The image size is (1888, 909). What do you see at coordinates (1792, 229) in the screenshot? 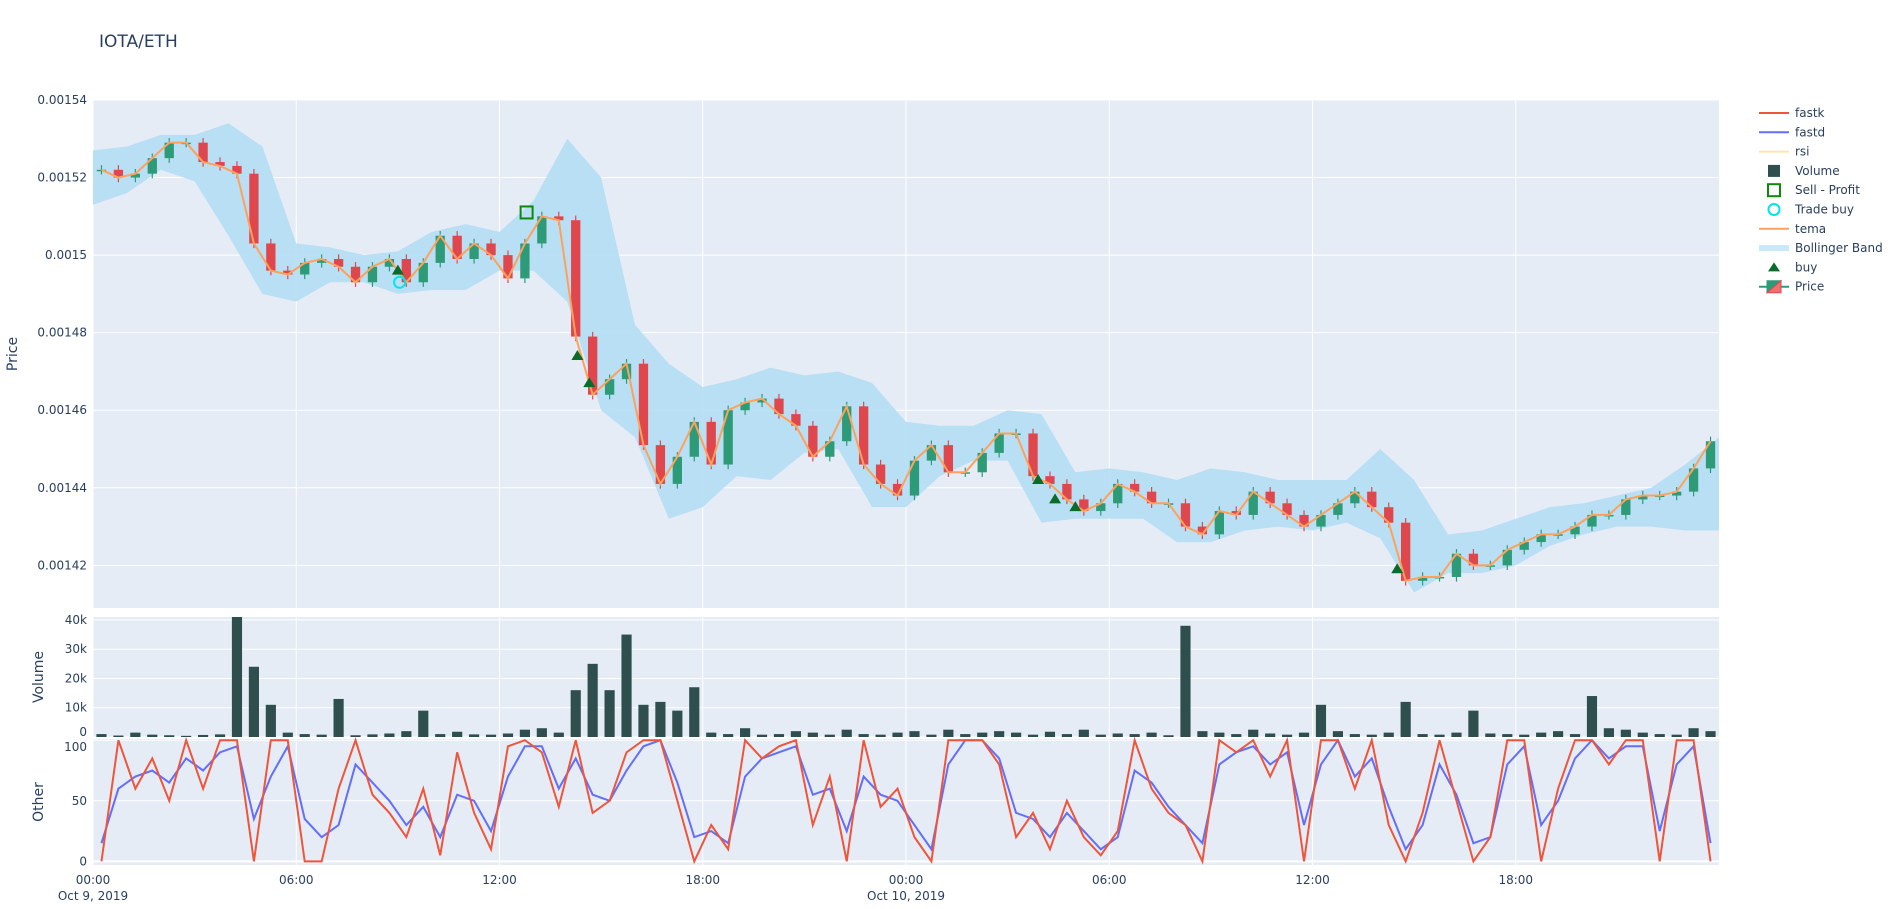
I see `legend-item-tema: tema` at bounding box center [1792, 229].